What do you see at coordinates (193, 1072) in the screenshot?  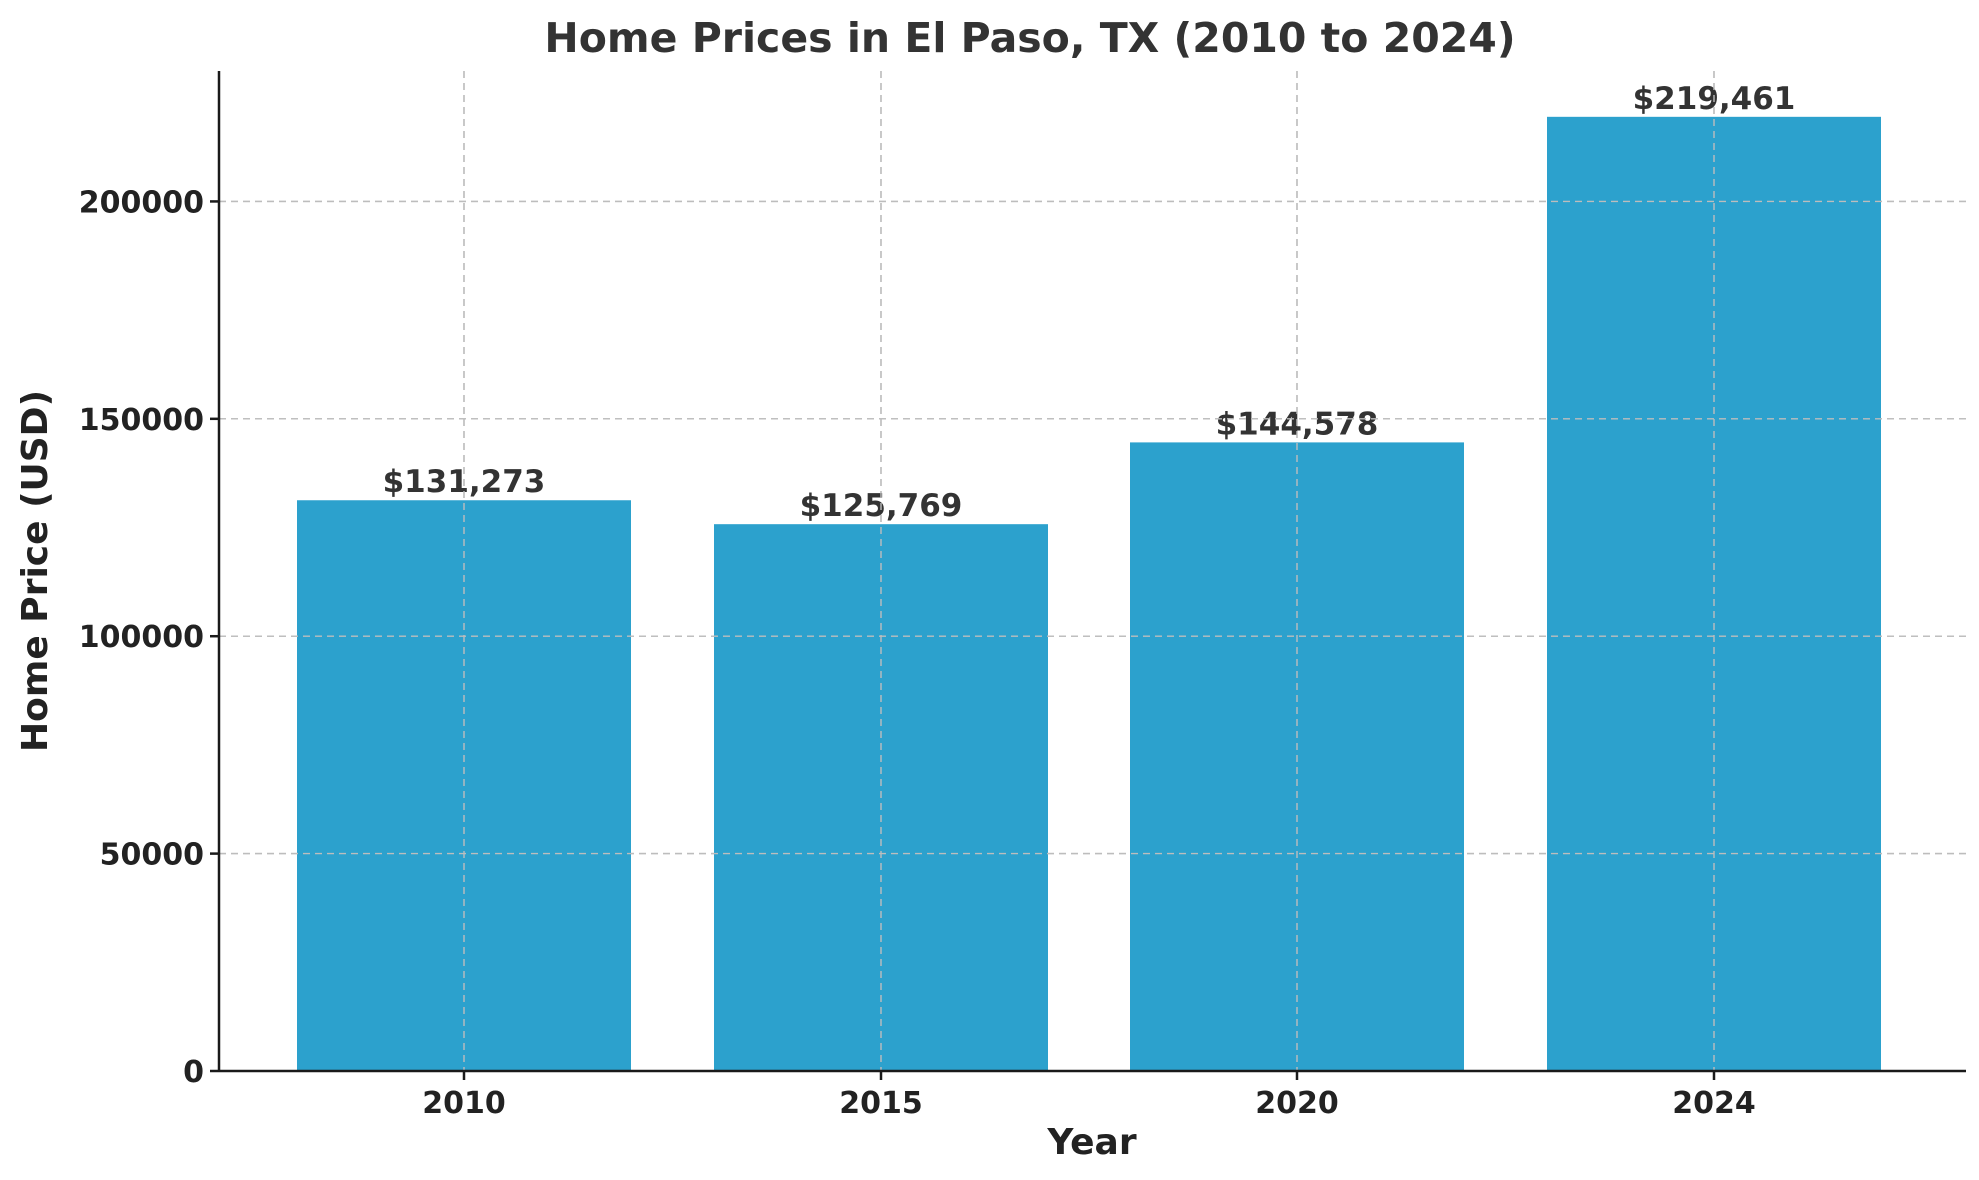 I see `y-tick-label: 0` at bounding box center [193, 1072].